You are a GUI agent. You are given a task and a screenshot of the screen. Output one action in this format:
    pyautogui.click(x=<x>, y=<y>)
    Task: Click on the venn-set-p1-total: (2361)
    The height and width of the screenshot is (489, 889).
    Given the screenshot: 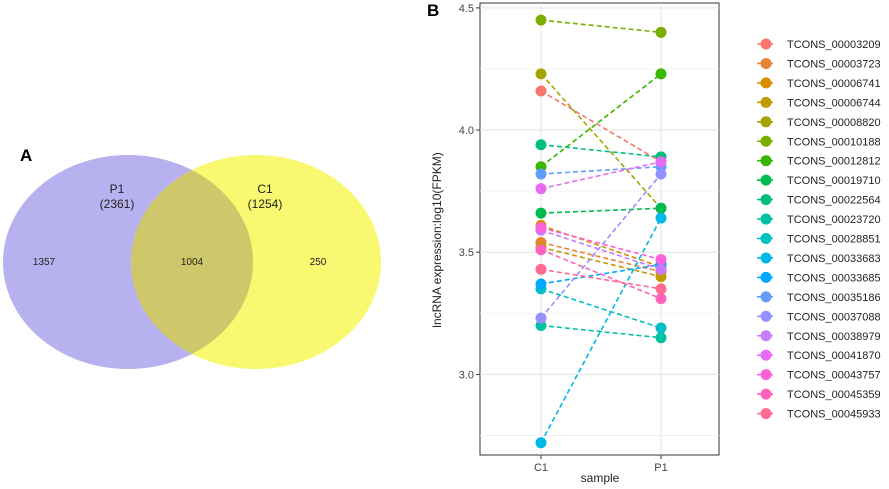 What is the action you would take?
    pyautogui.click(x=117, y=204)
    